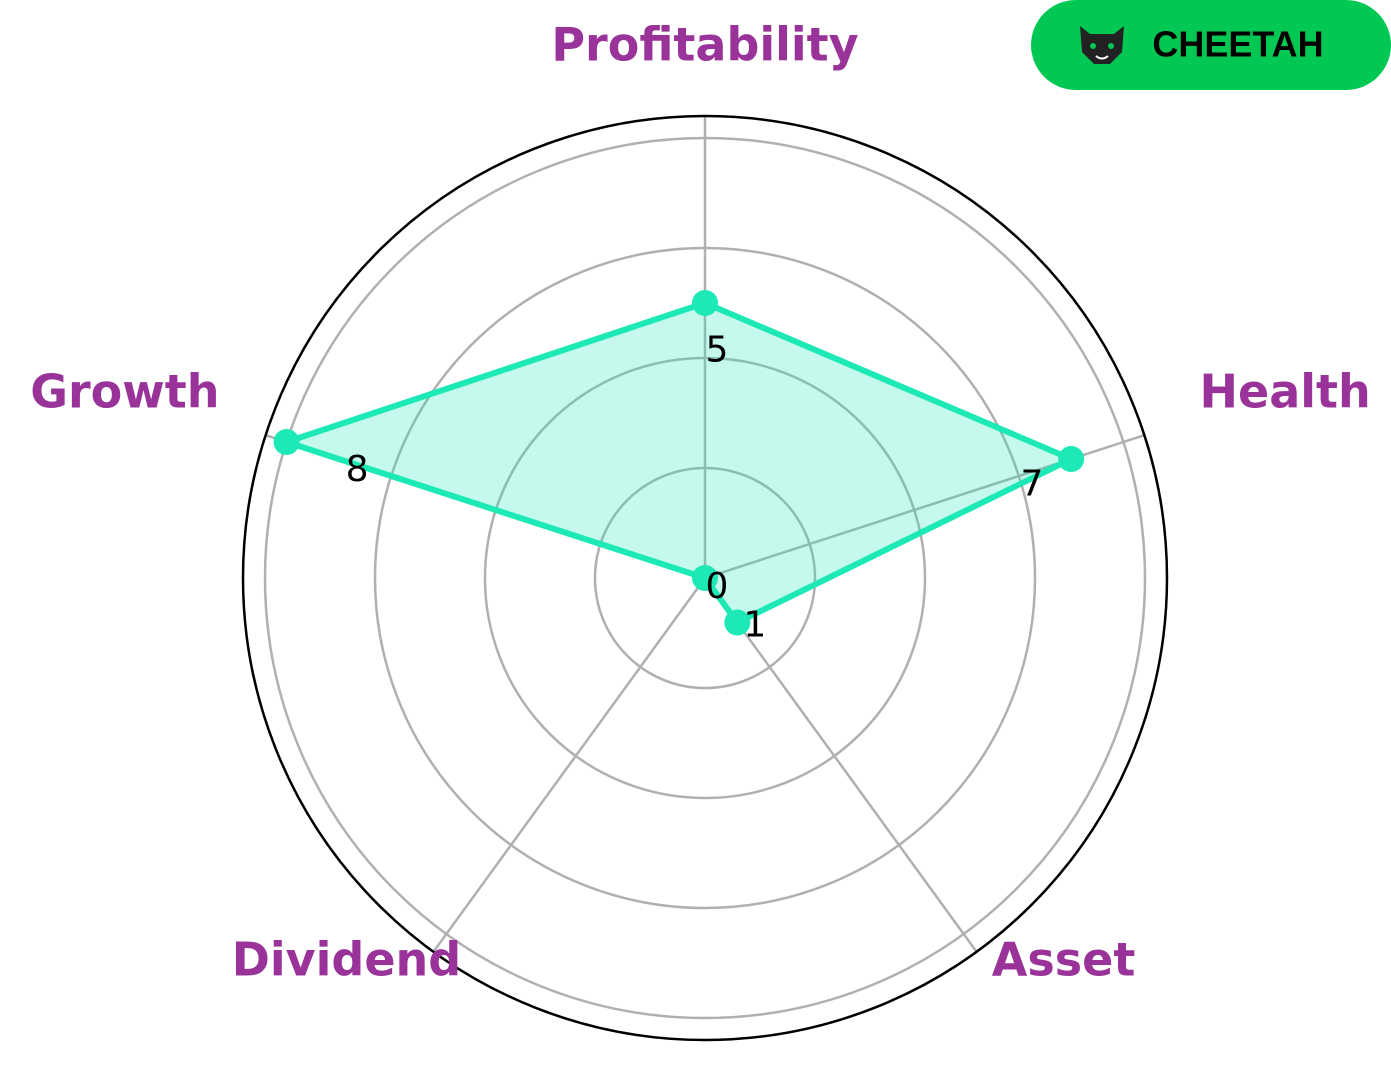 The height and width of the screenshot is (1065, 1391). I want to click on category-label: Health, so click(1285, 392).